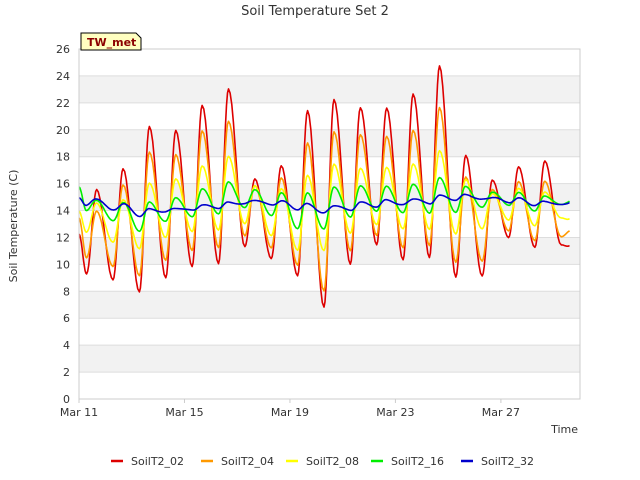 Image resolution: width=640 pixels, height=480 pixels. I want to click on x-tick-label: Mar 23, so click(395, 412).